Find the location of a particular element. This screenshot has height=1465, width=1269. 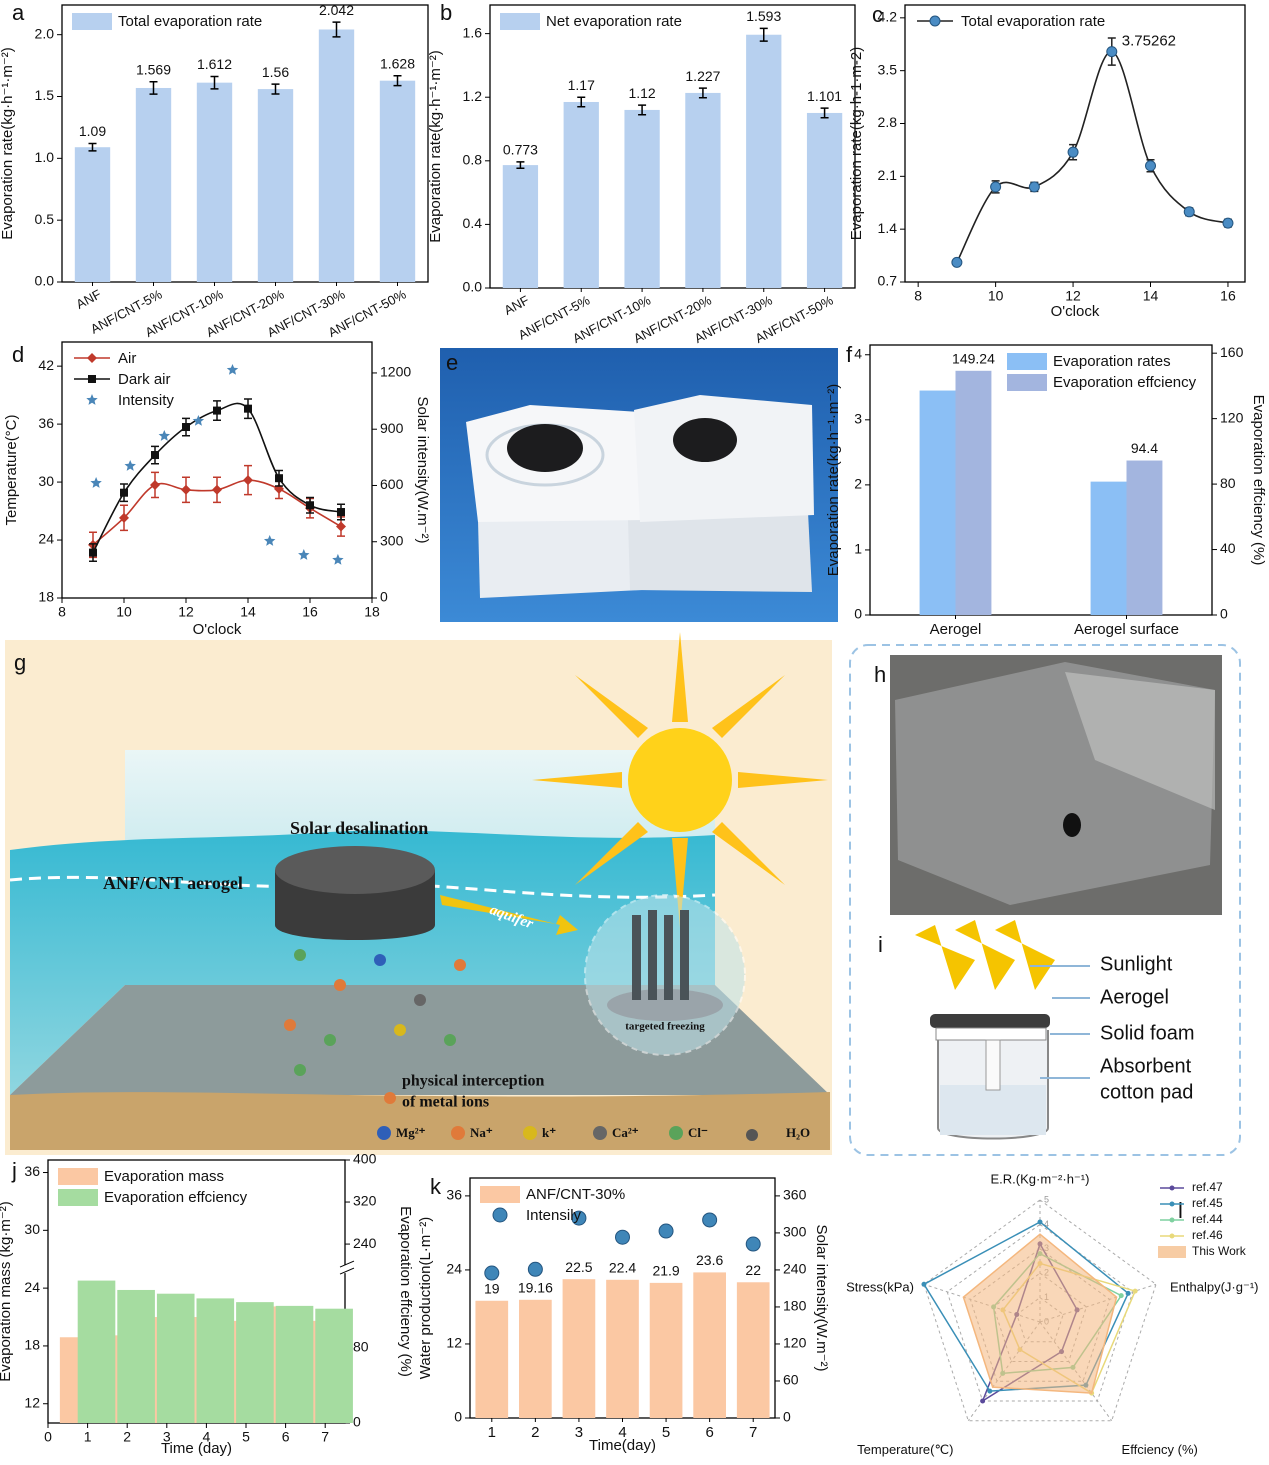

data-label: 1.612 is located at coordinates (214, 64).